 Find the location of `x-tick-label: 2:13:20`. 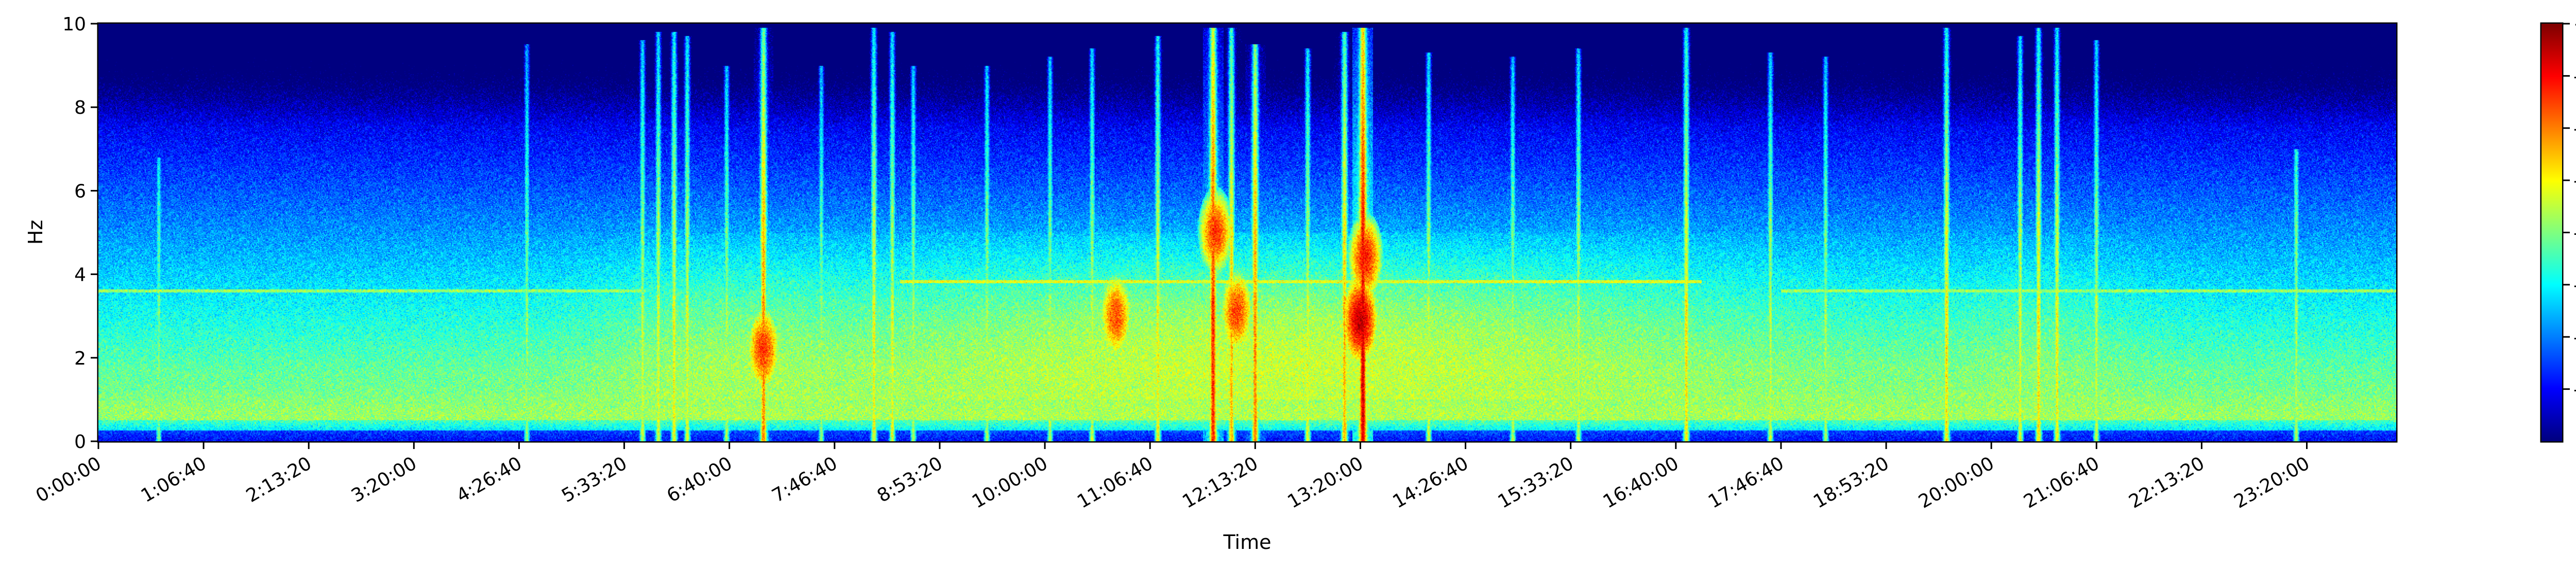

x-tick-label: 2:13:20 is located at coordinates (279, 480).